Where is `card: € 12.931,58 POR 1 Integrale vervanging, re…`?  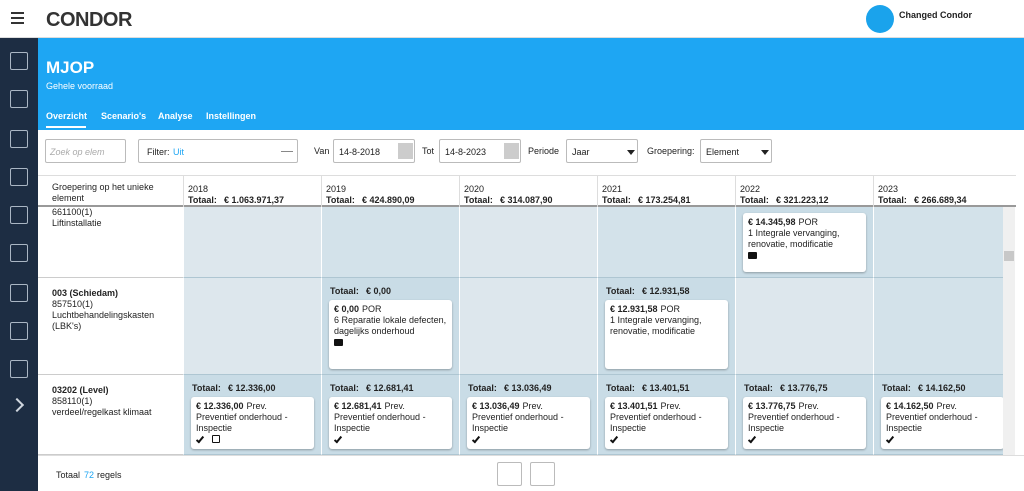 card: € 12.931,58 POR 1 Integrale vervanging, re… is located at coordinates (666, 334).